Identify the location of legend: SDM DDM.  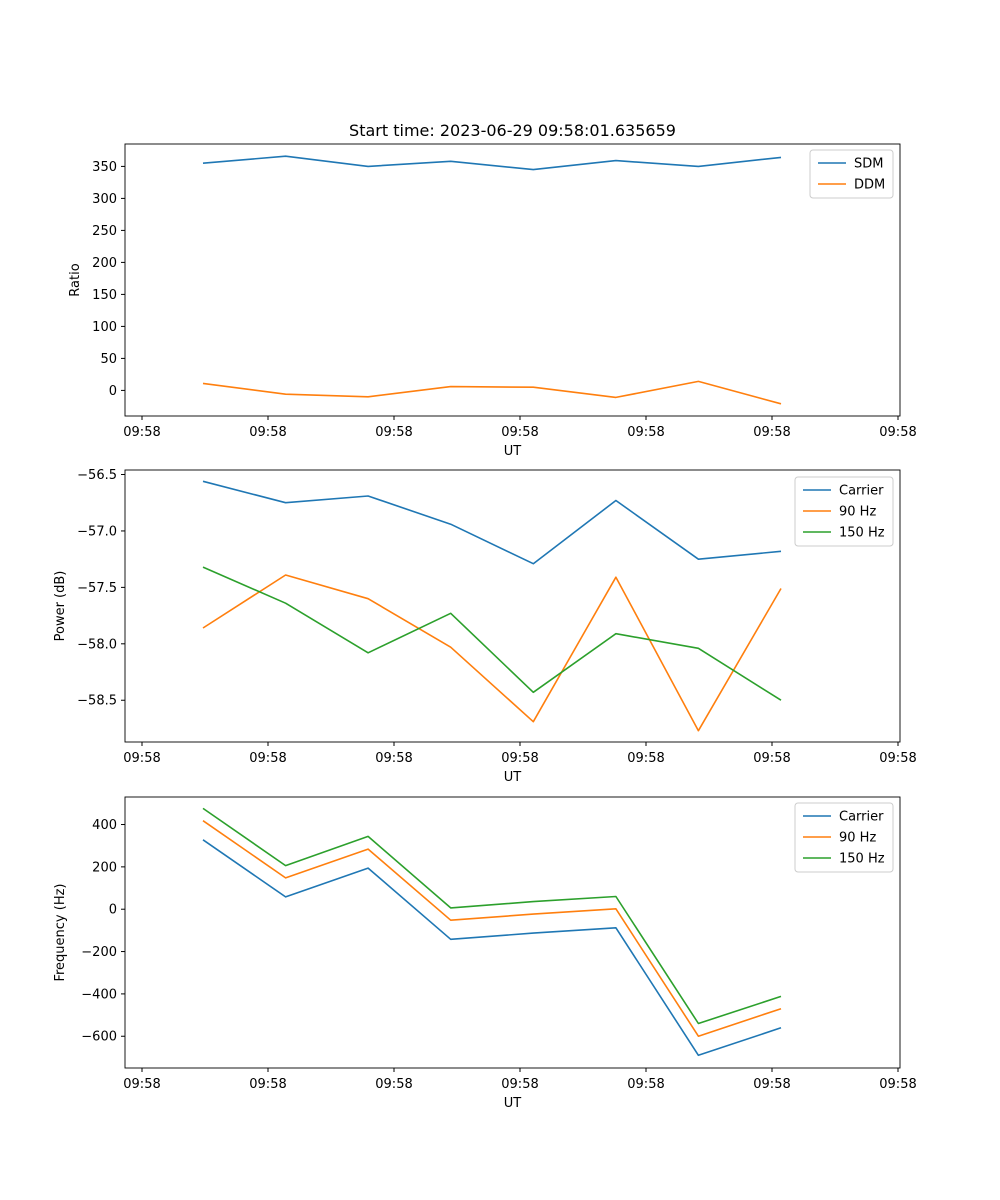
(851, 174).